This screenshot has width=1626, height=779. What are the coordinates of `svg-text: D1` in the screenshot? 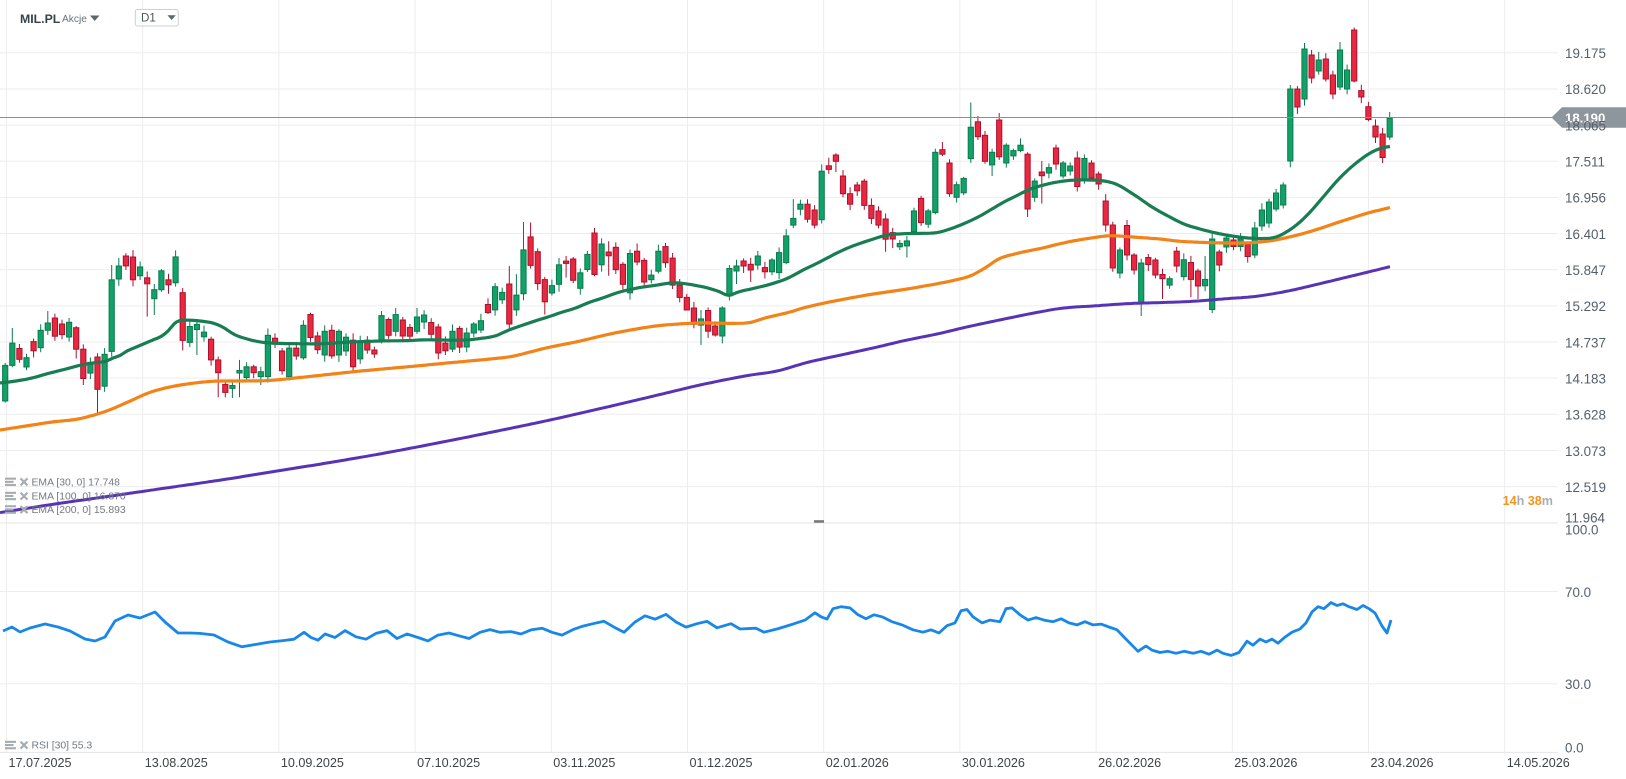 It's located at (148, 18).